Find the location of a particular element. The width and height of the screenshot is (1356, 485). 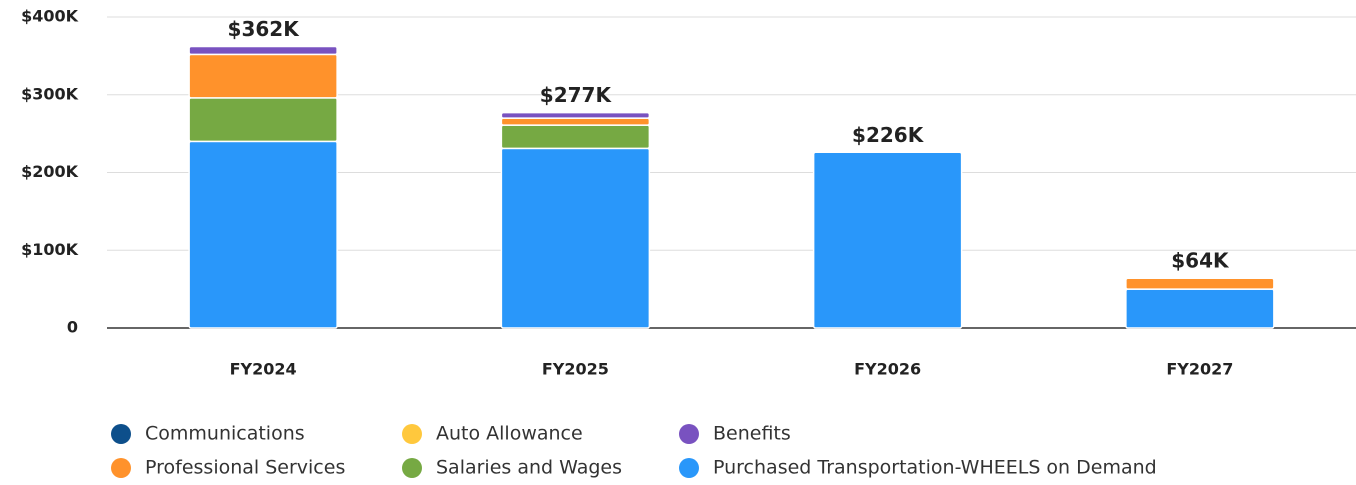

legend-label: Auto Allowance is located at coordinates (509, 434).